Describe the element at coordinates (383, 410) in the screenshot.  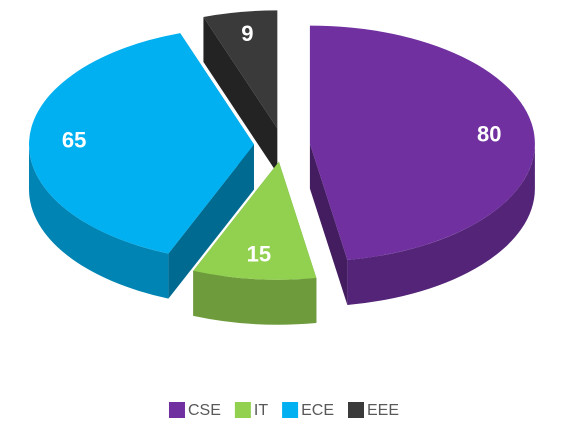
I see `legend-label: EEE` at that location.